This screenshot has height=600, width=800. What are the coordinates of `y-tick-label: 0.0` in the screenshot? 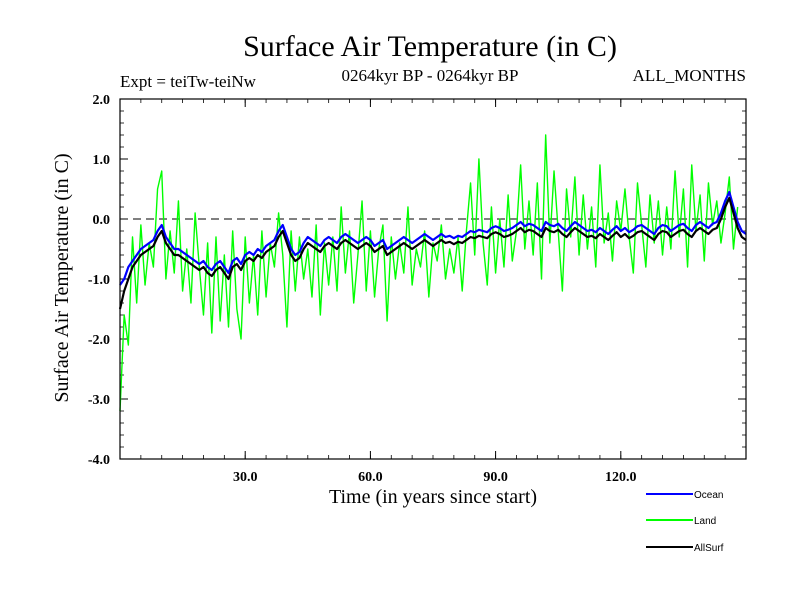 It's located at (102, 220).